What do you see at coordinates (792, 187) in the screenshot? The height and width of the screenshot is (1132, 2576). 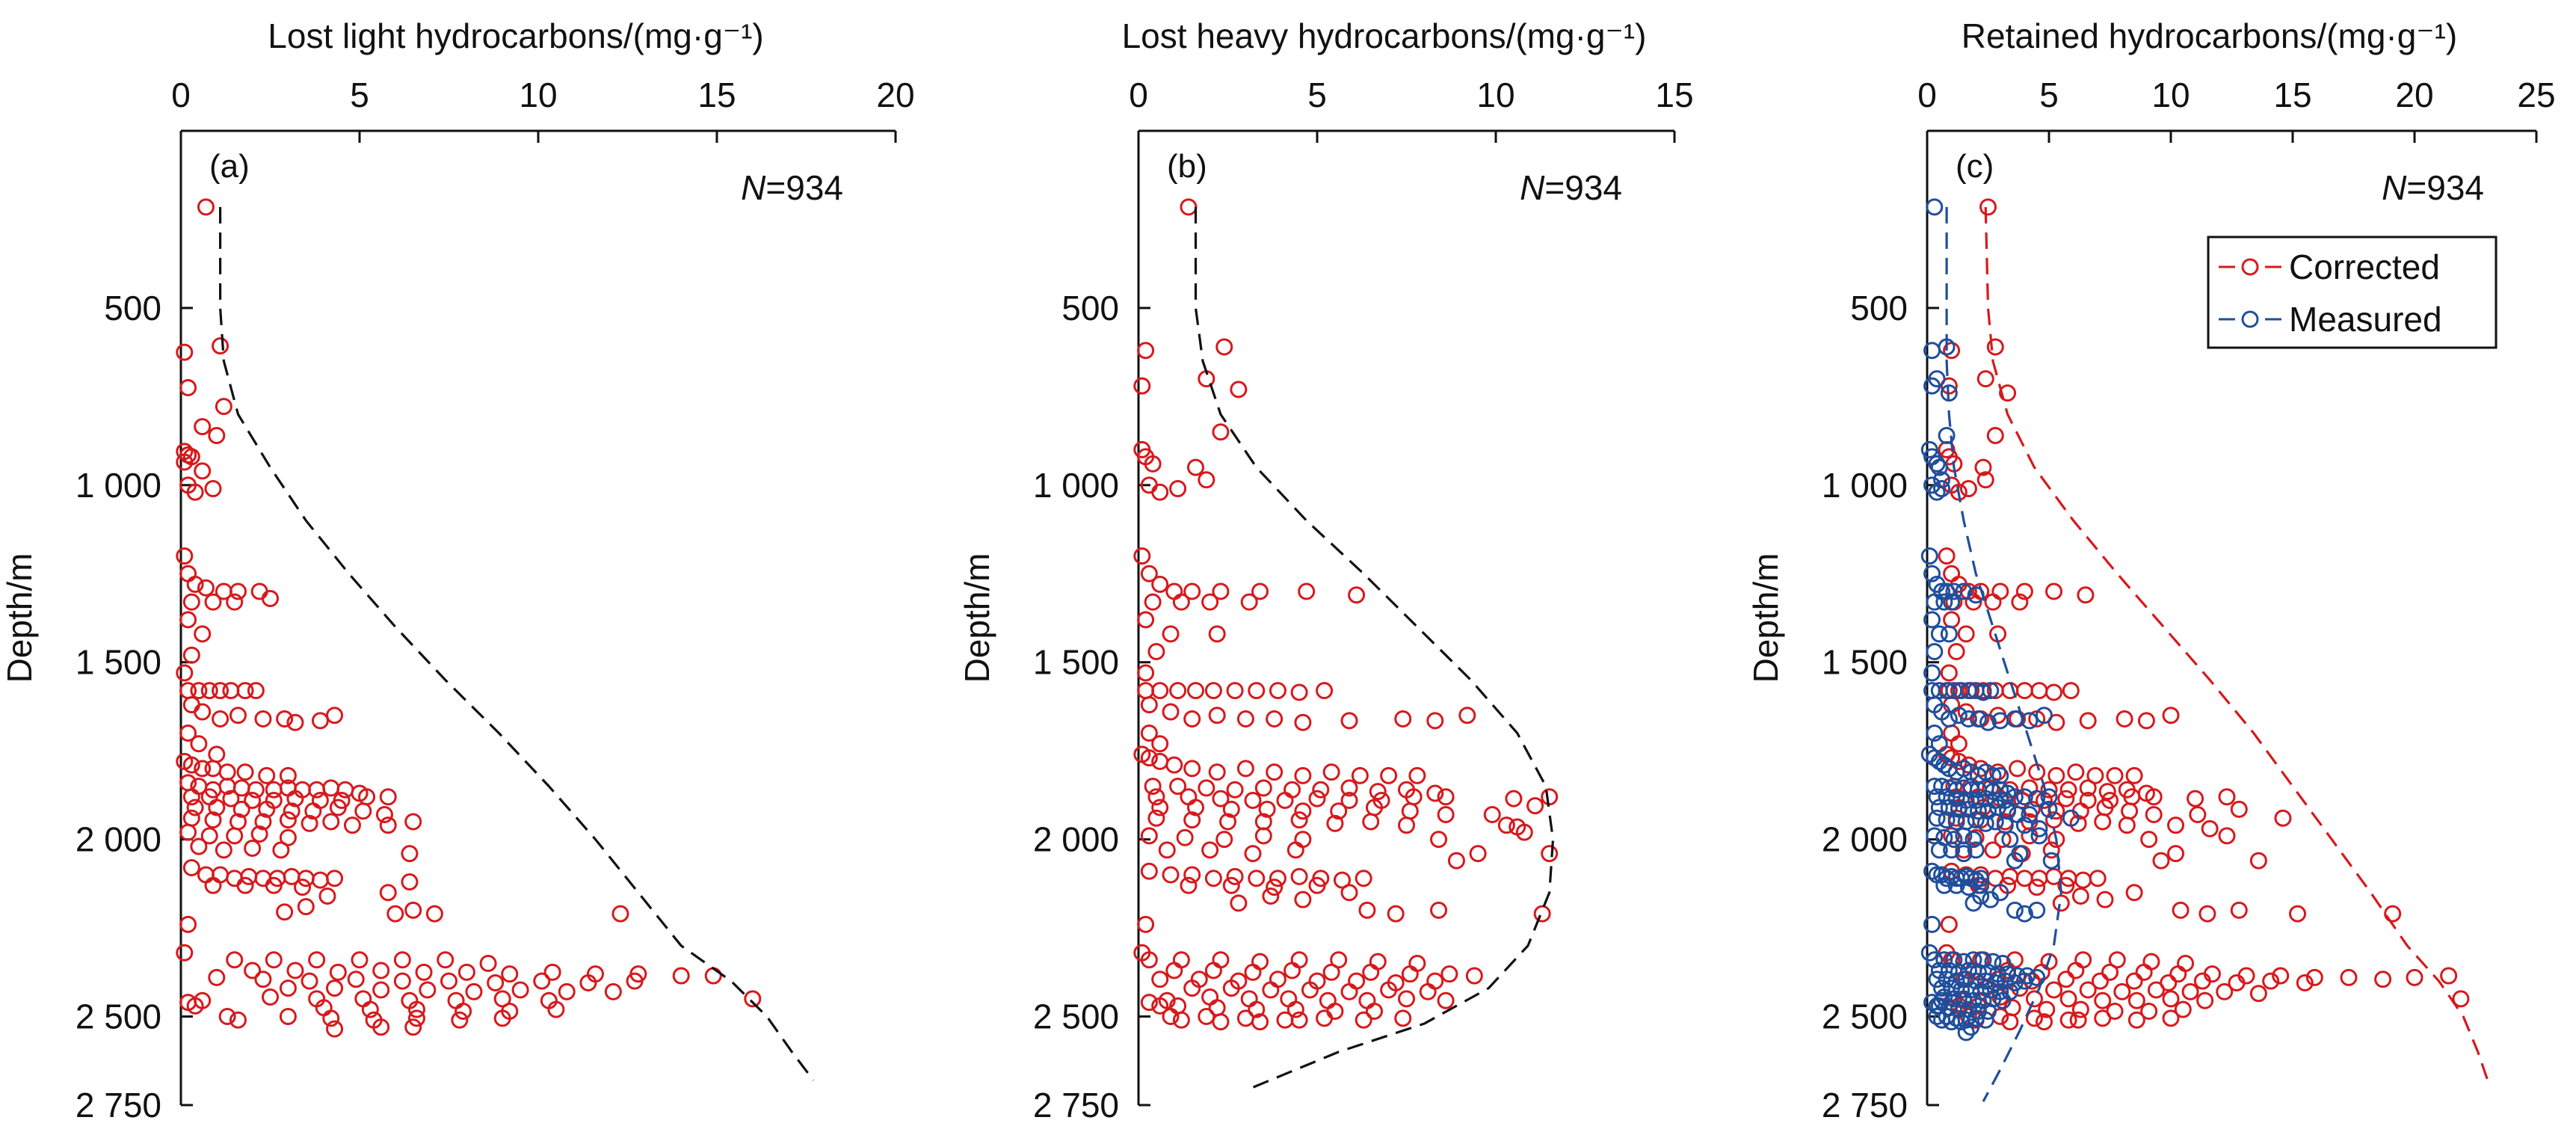 I see `sample-count-annotation: N=934` at bounding box center [792, 187].